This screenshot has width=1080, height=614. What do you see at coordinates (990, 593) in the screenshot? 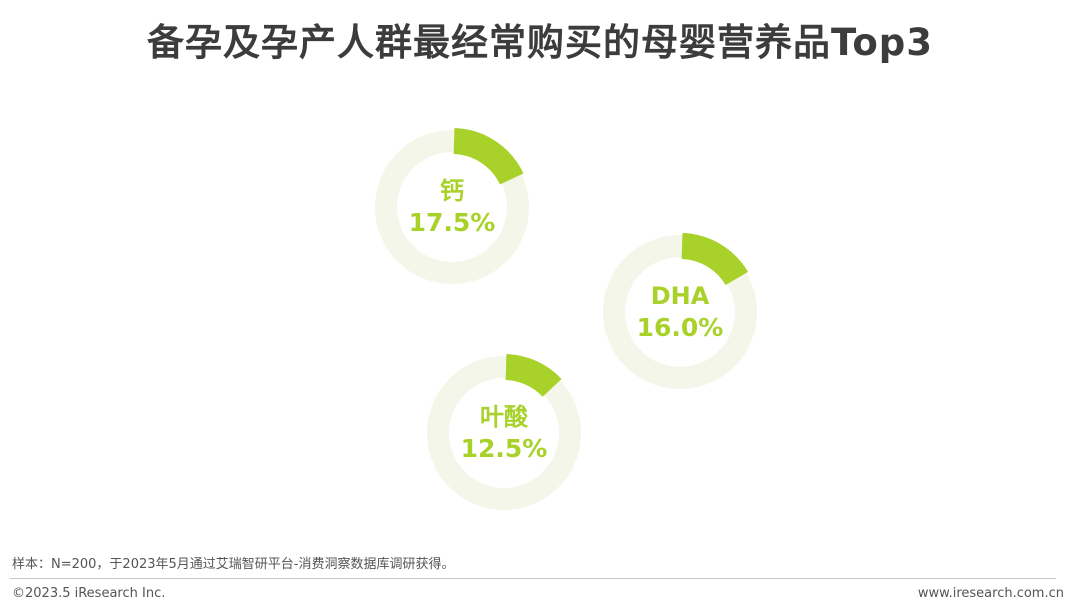
I see `website-link: www.iresearch.com.cn` at bounding box center [990, 593].